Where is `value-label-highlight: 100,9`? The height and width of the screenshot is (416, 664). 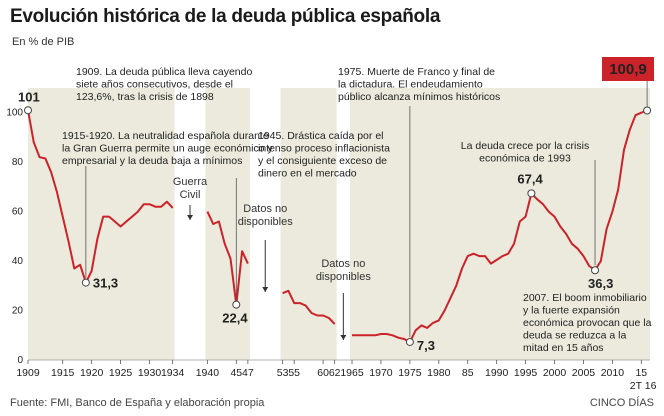
value-label-highlight: 100,9 is located at coordinates (628, 69).